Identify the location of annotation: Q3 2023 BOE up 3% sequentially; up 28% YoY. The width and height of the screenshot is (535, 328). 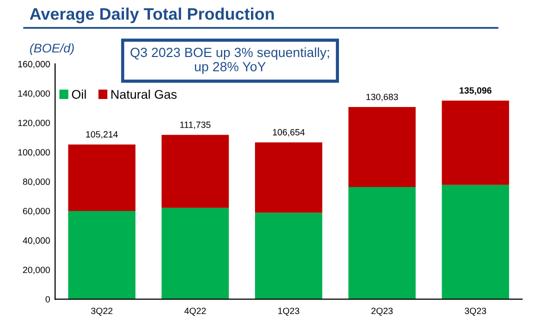
(229, 60).